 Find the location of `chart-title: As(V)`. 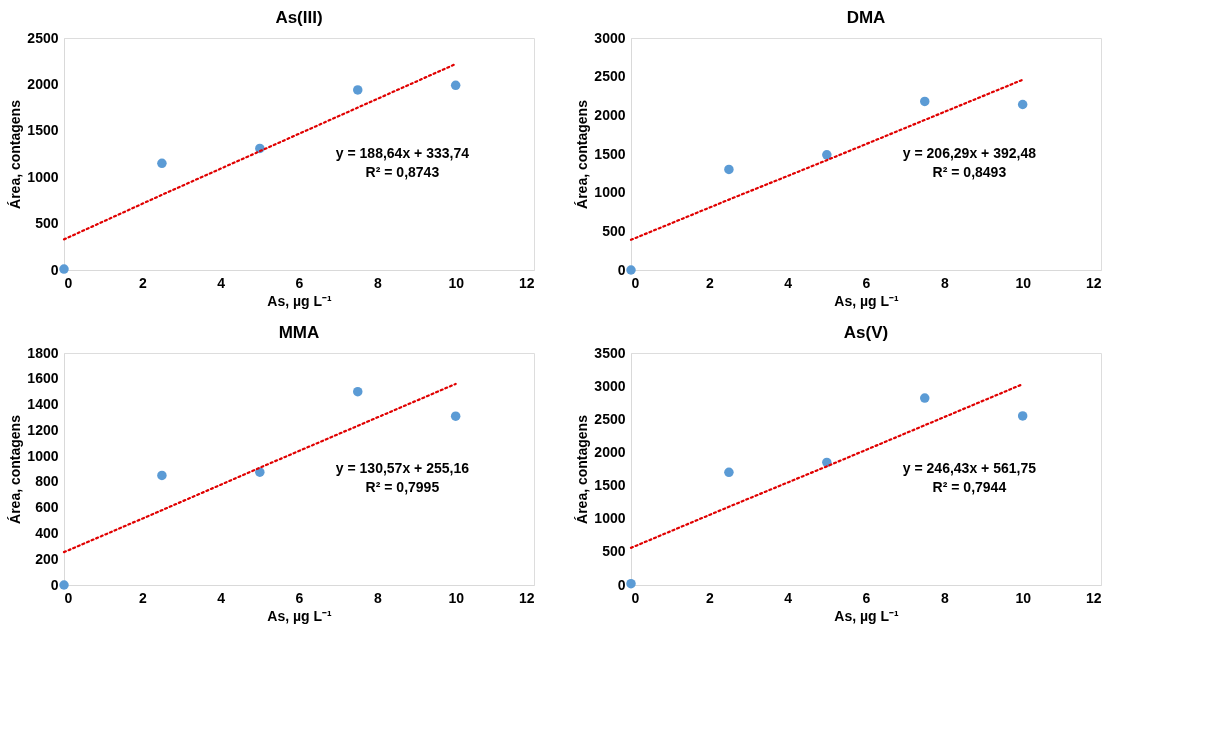

chart-title: As(V) is located at coordinates (866, 332).